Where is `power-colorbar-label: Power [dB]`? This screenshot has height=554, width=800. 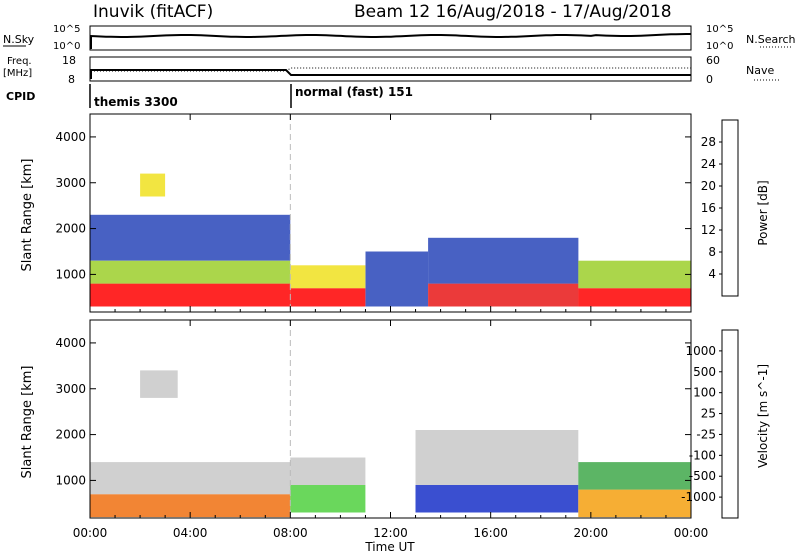
power-colorbar-label: Power [dB] is located at coordinates (763, 212).